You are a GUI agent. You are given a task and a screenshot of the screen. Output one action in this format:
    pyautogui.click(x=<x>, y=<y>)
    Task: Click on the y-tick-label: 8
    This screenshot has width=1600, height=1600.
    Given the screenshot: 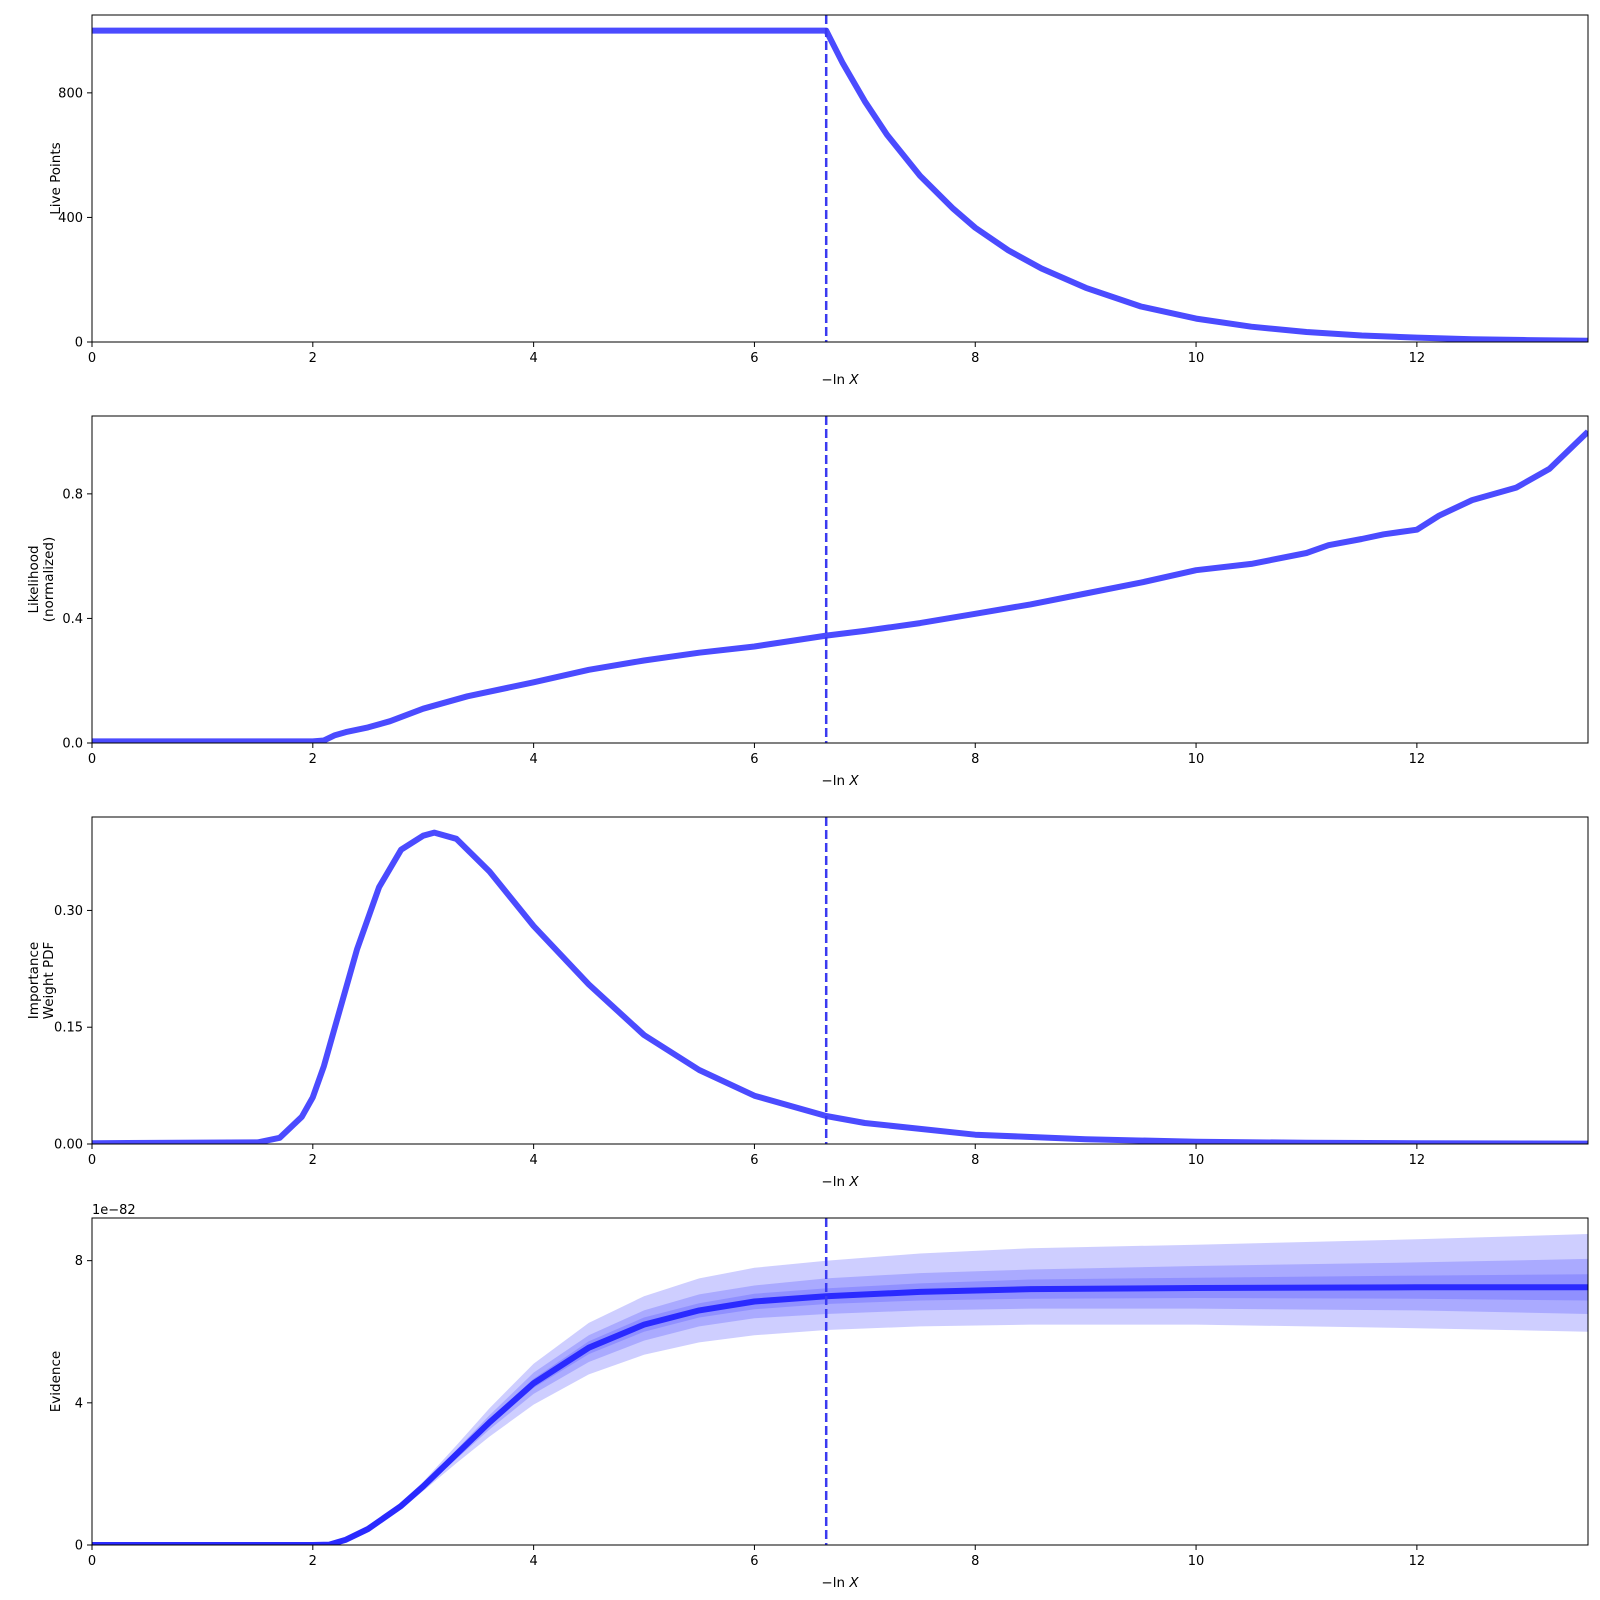 What is the action you would take?
    pyautogui.click(x=79, y=1261)
    